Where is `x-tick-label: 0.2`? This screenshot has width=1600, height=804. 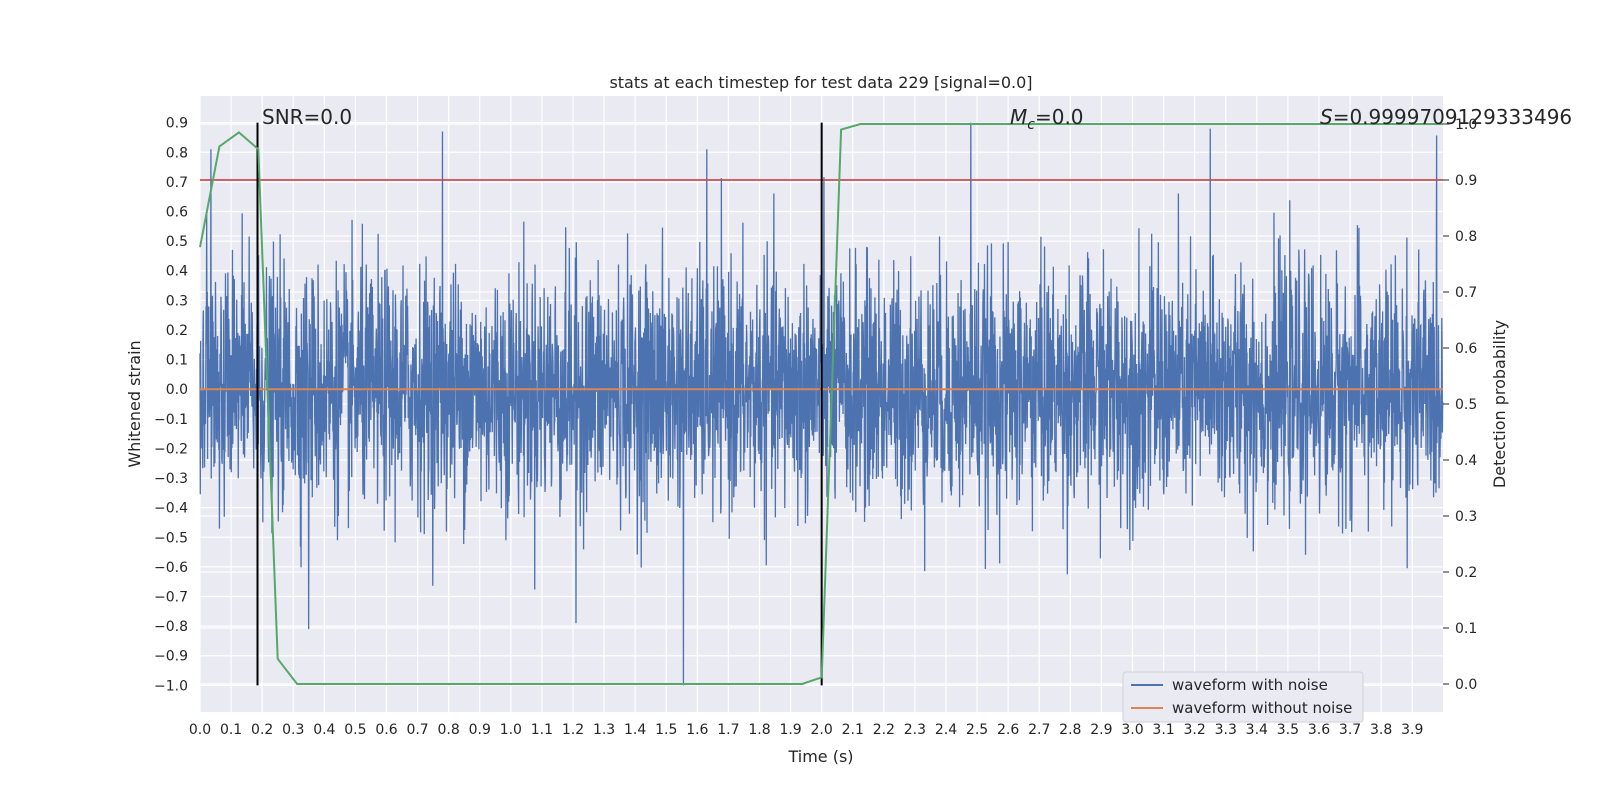 x-tick-label: 0.2 is located at coordinates (262, 730).